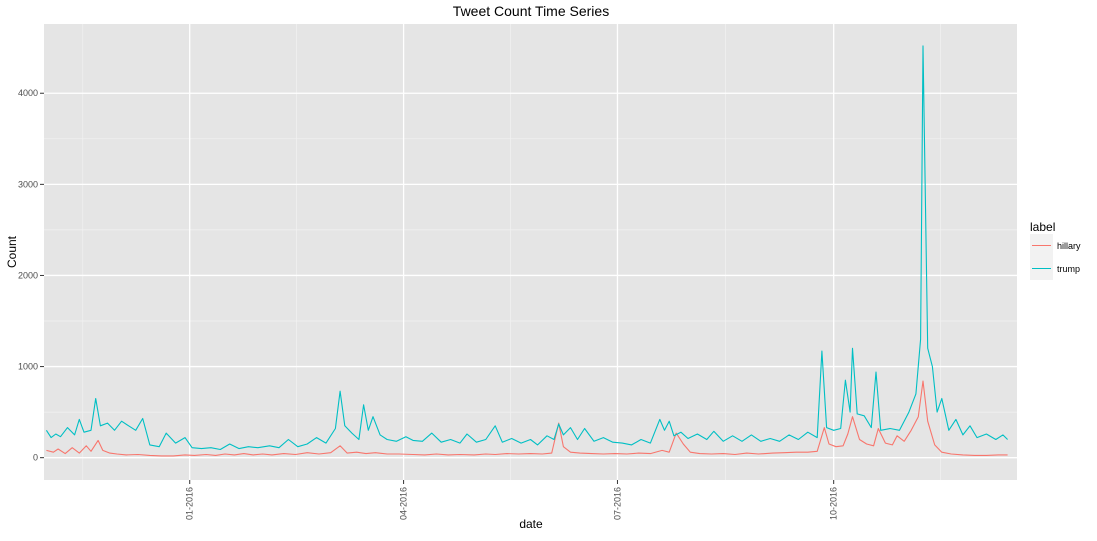  I want to click on legend-items: hillary trump, so click(1055, 257).